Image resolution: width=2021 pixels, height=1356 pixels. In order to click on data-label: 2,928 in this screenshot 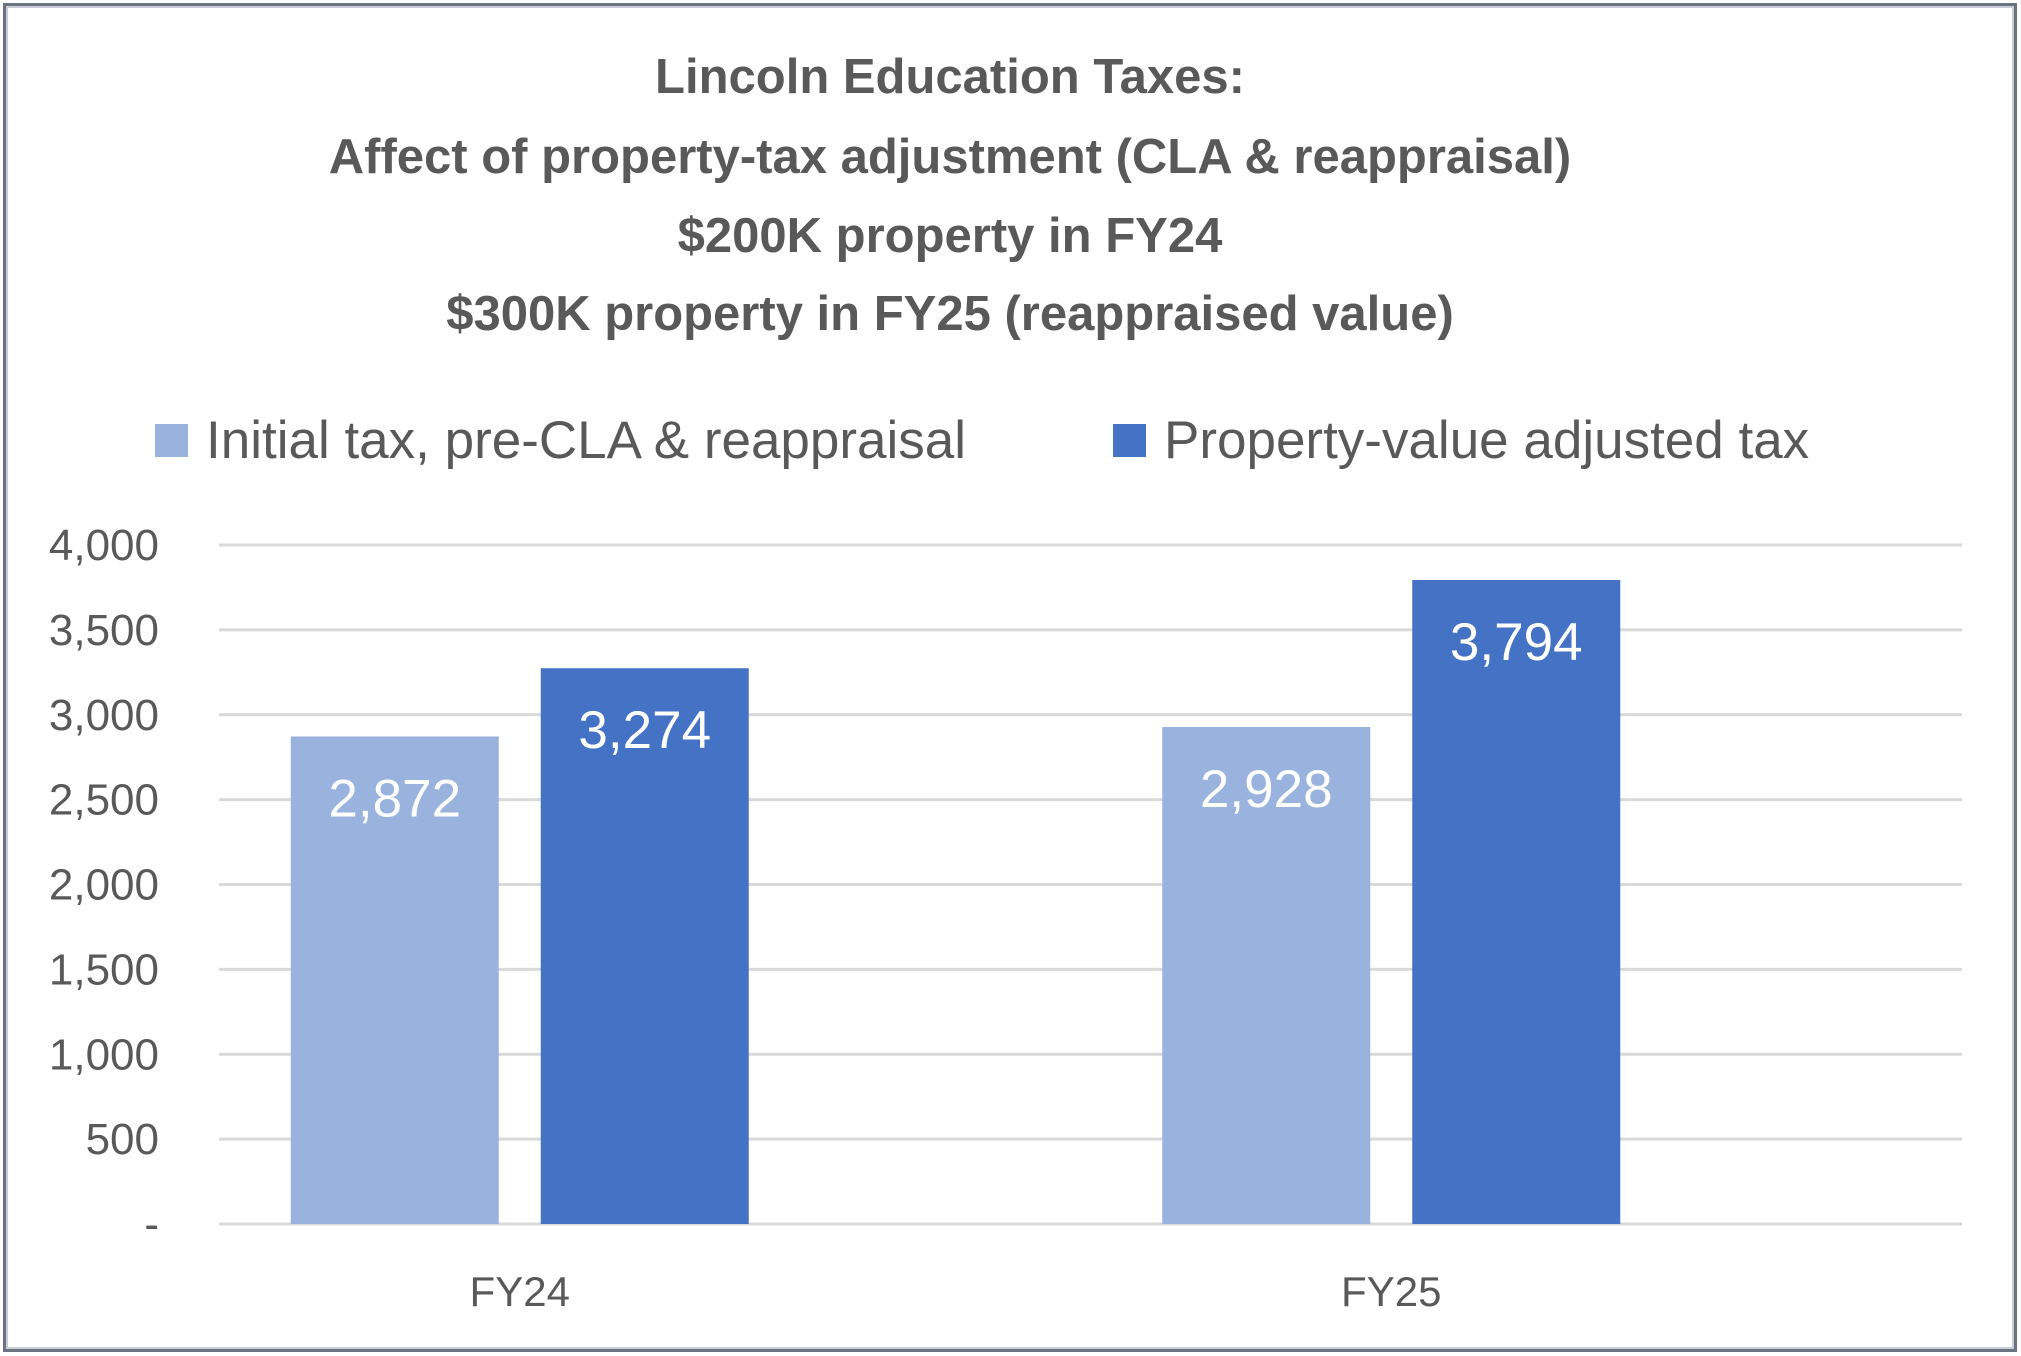, I will do `click(1266, 789)`.